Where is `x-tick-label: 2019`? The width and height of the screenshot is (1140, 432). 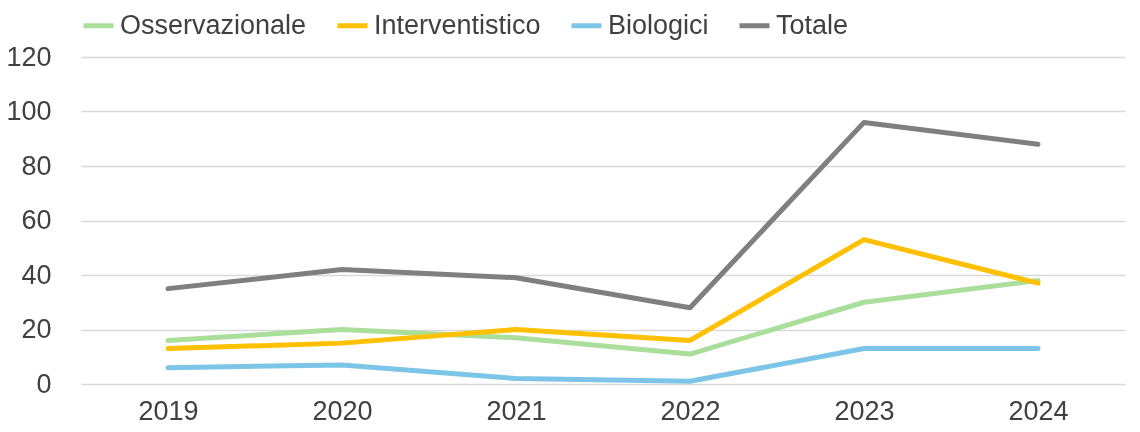
x-tick-label: 2019 is located at coordinates (168, 410).